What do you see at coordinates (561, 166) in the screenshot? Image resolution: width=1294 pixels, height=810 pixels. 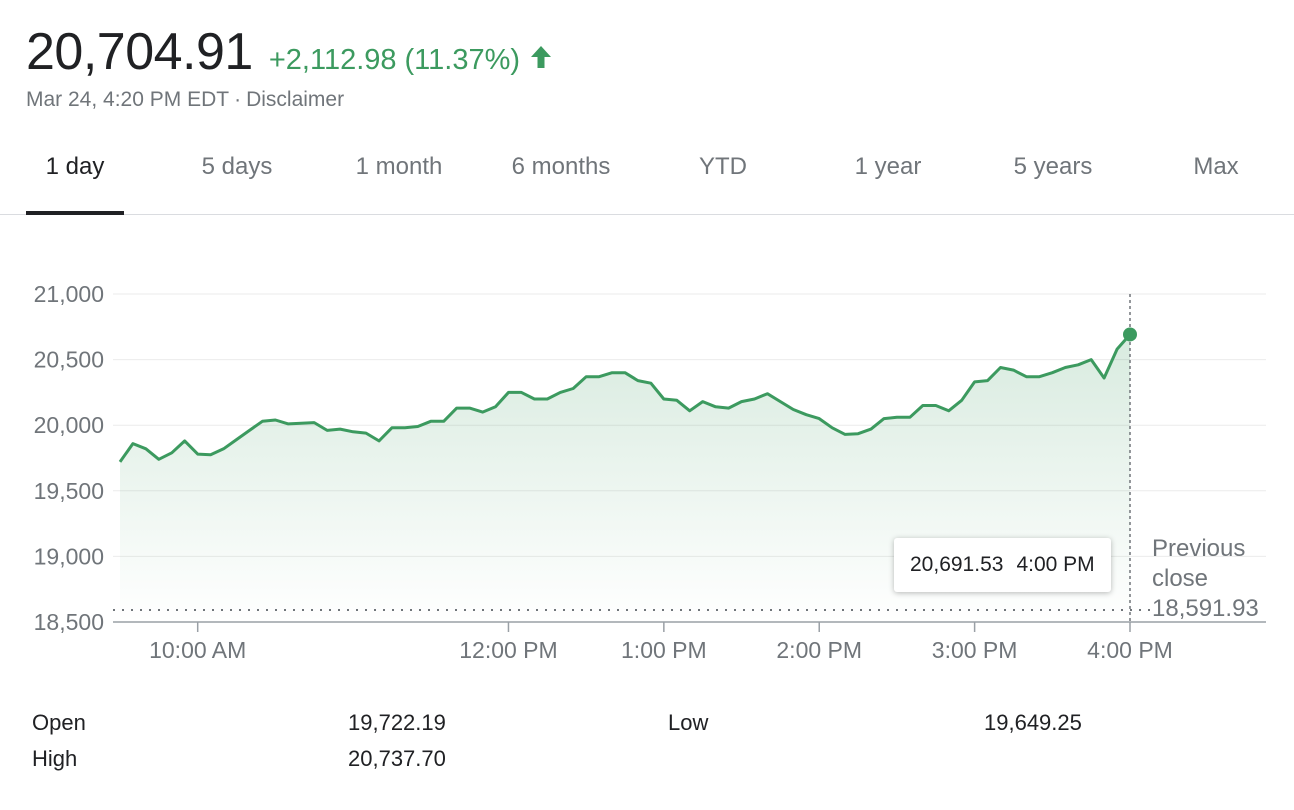 I see `tab-6-months: 6 months` at bounding box center [561, 166].